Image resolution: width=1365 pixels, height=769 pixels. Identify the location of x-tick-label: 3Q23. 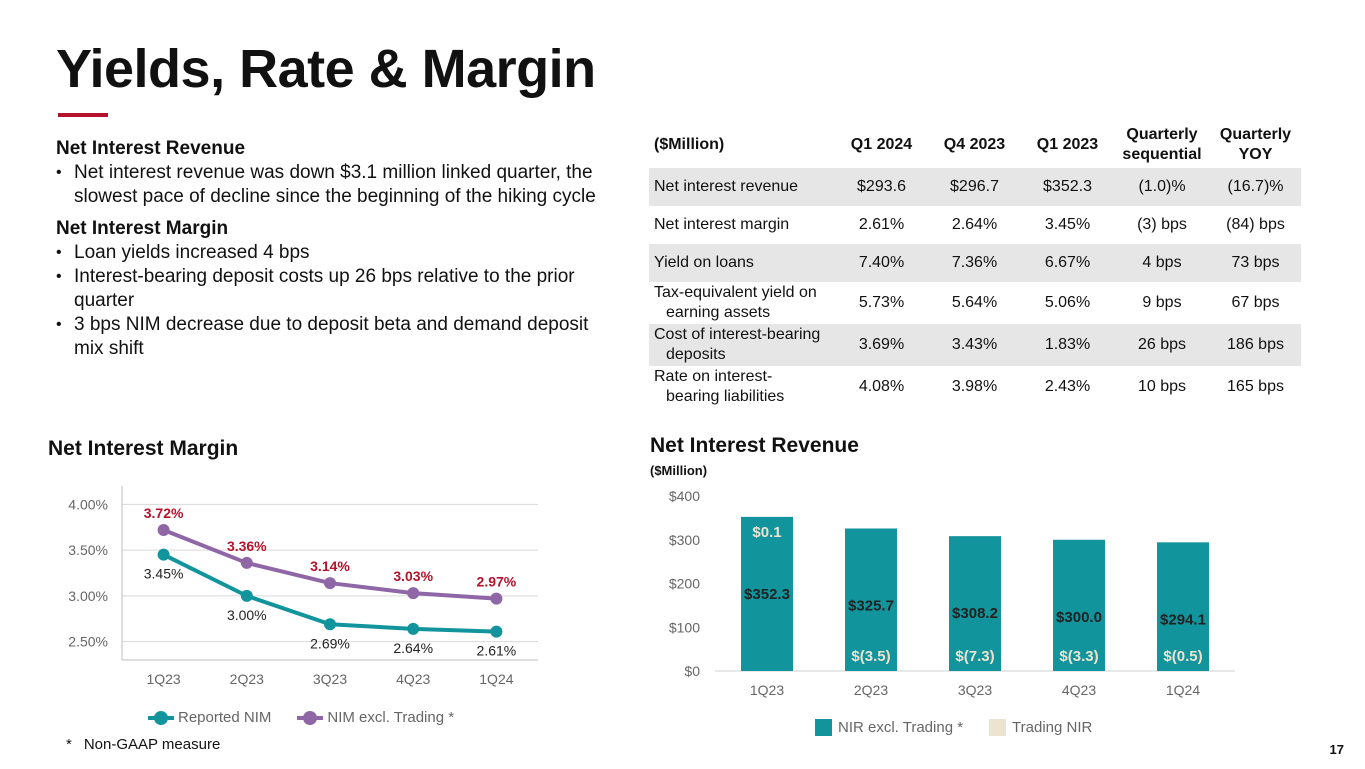
(975, 690).